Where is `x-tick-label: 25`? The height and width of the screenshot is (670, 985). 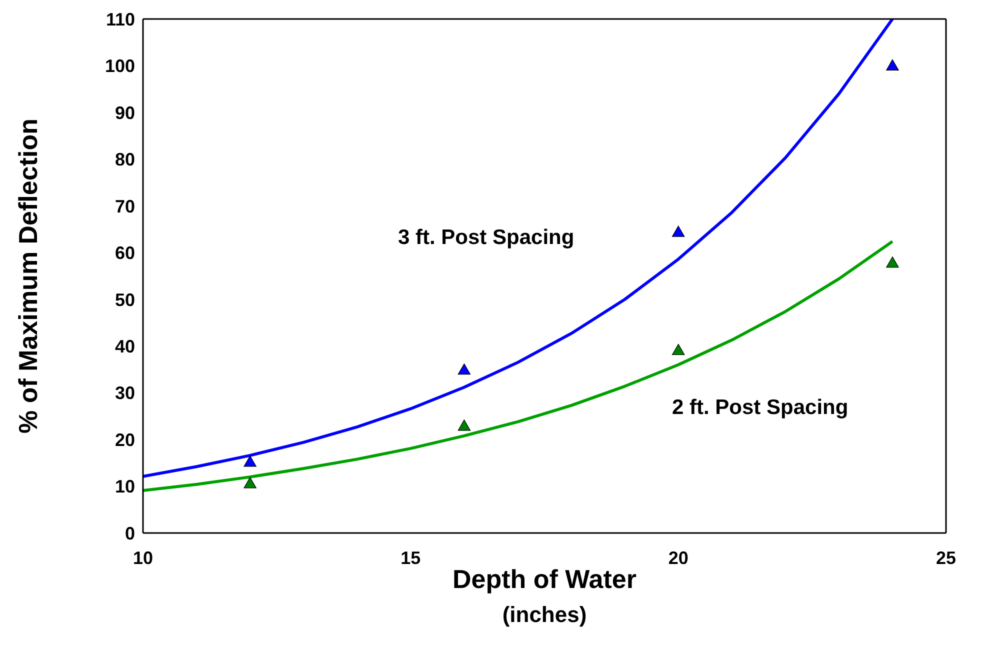 x-tick-label: 25 is located at coordinates (946, 558).